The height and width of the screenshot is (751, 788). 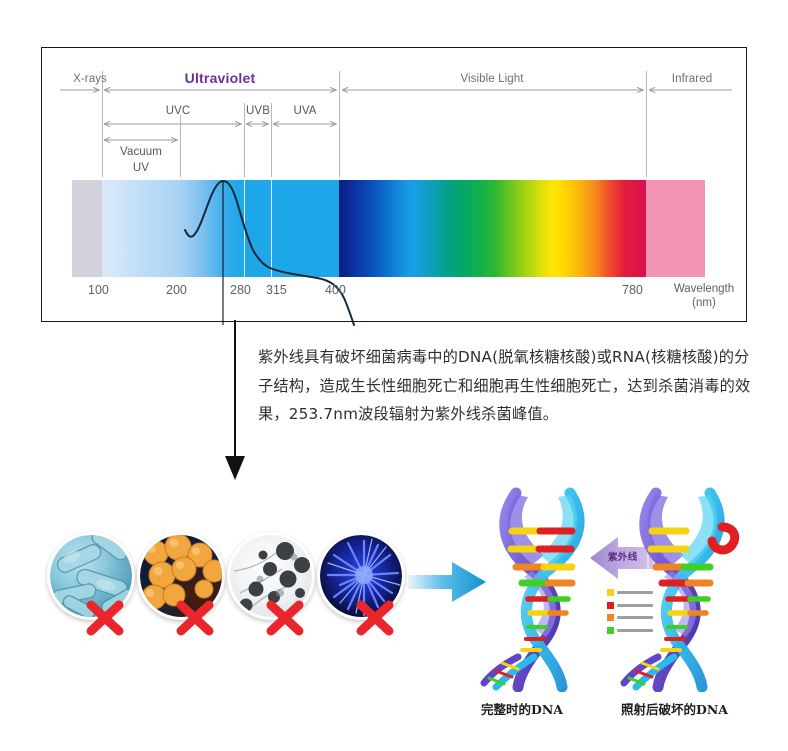 I want to click on tick-label-280: 280, so click(x=240, y=290).